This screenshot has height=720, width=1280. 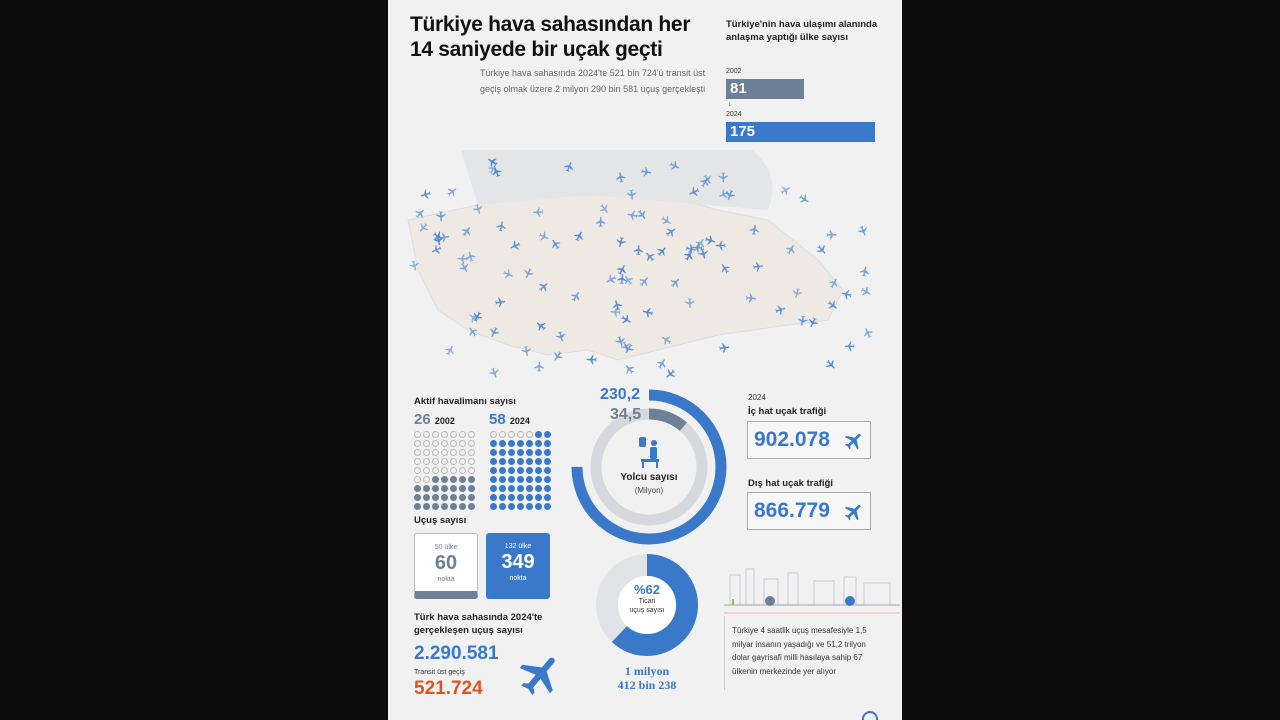 What do you see at coordinates (870, 715) in the screenshot?
I see `logo-icon` at bounding box center [870, 715].